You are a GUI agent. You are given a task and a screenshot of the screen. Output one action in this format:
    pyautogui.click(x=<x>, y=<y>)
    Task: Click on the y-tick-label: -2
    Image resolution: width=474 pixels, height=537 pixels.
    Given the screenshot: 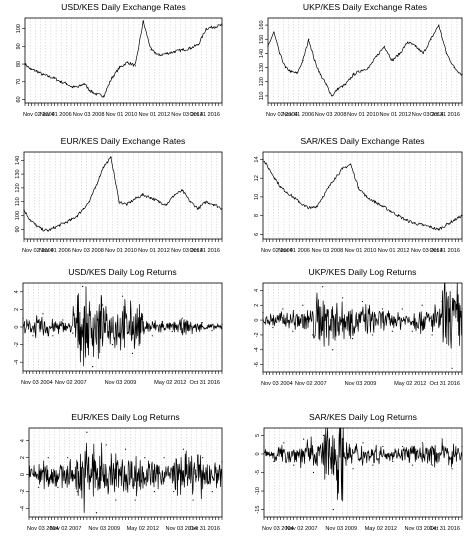 What is the action you would take?
    pyautogui.click(x=17, y=344)
    